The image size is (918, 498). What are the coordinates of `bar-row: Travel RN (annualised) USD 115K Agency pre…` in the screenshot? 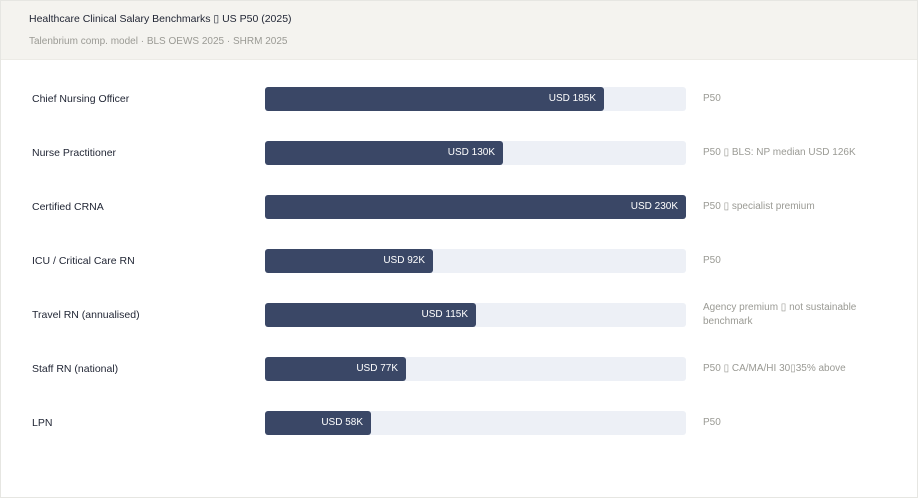 It's located at (459, 315).